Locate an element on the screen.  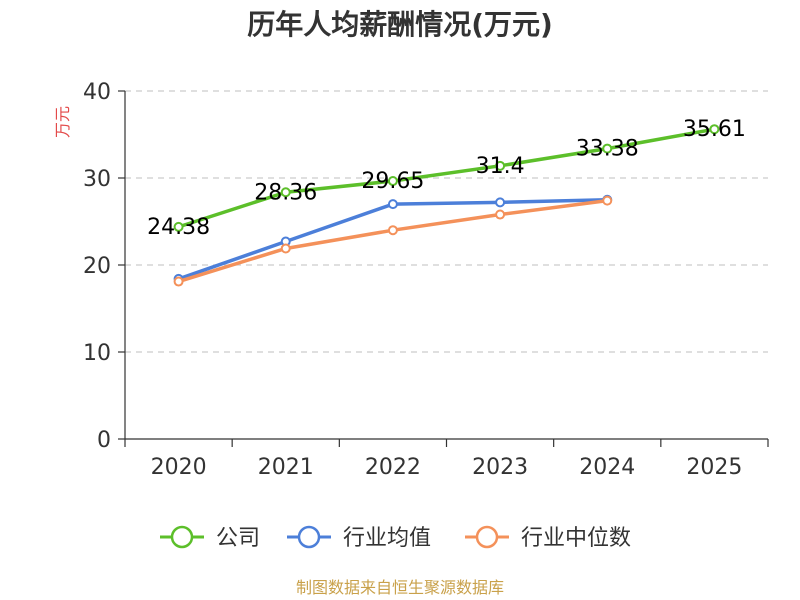
x-tick-label: 2025 is located at coordinates (714, 467).